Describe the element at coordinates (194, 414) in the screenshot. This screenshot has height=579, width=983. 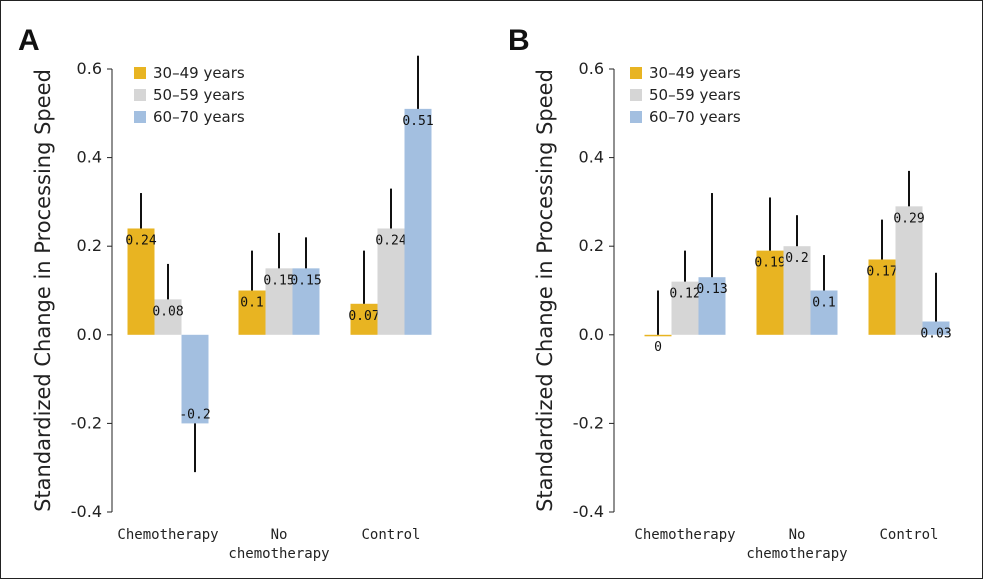
I see `data-label: -0.2` at that location.